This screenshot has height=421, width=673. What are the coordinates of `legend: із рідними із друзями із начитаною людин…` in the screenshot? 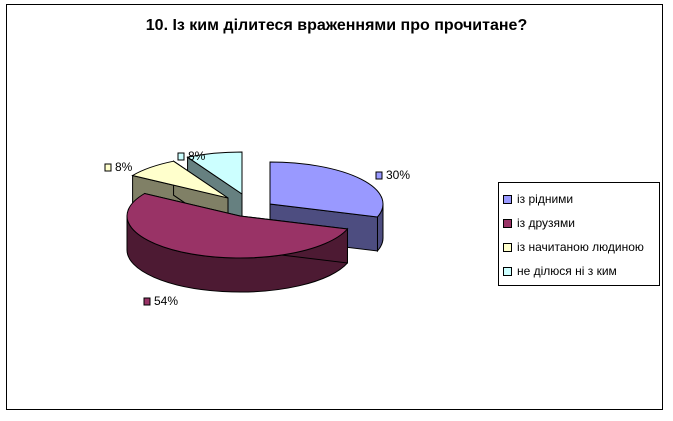 It's located at (579, 234).